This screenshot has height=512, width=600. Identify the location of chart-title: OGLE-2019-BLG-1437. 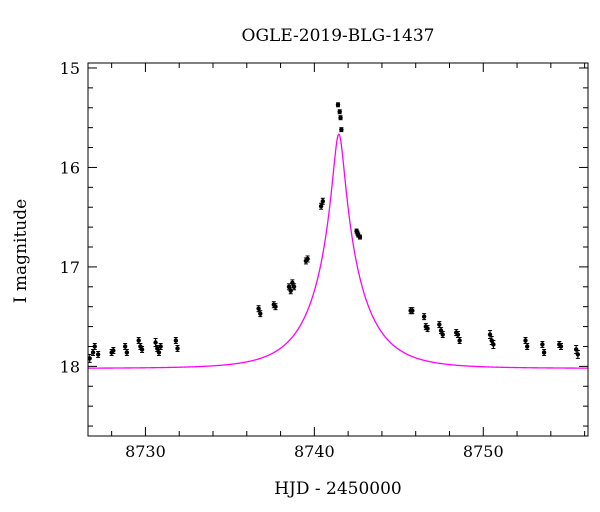
(338, 36).